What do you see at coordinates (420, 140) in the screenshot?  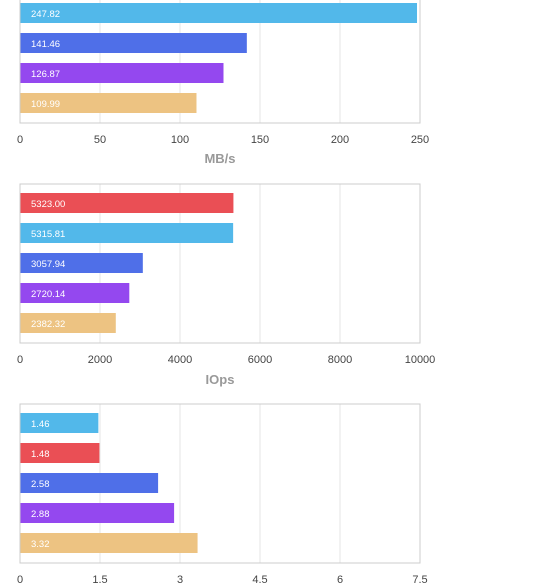 I see `x-tick-label: 250` at bounding box center [420, 140].